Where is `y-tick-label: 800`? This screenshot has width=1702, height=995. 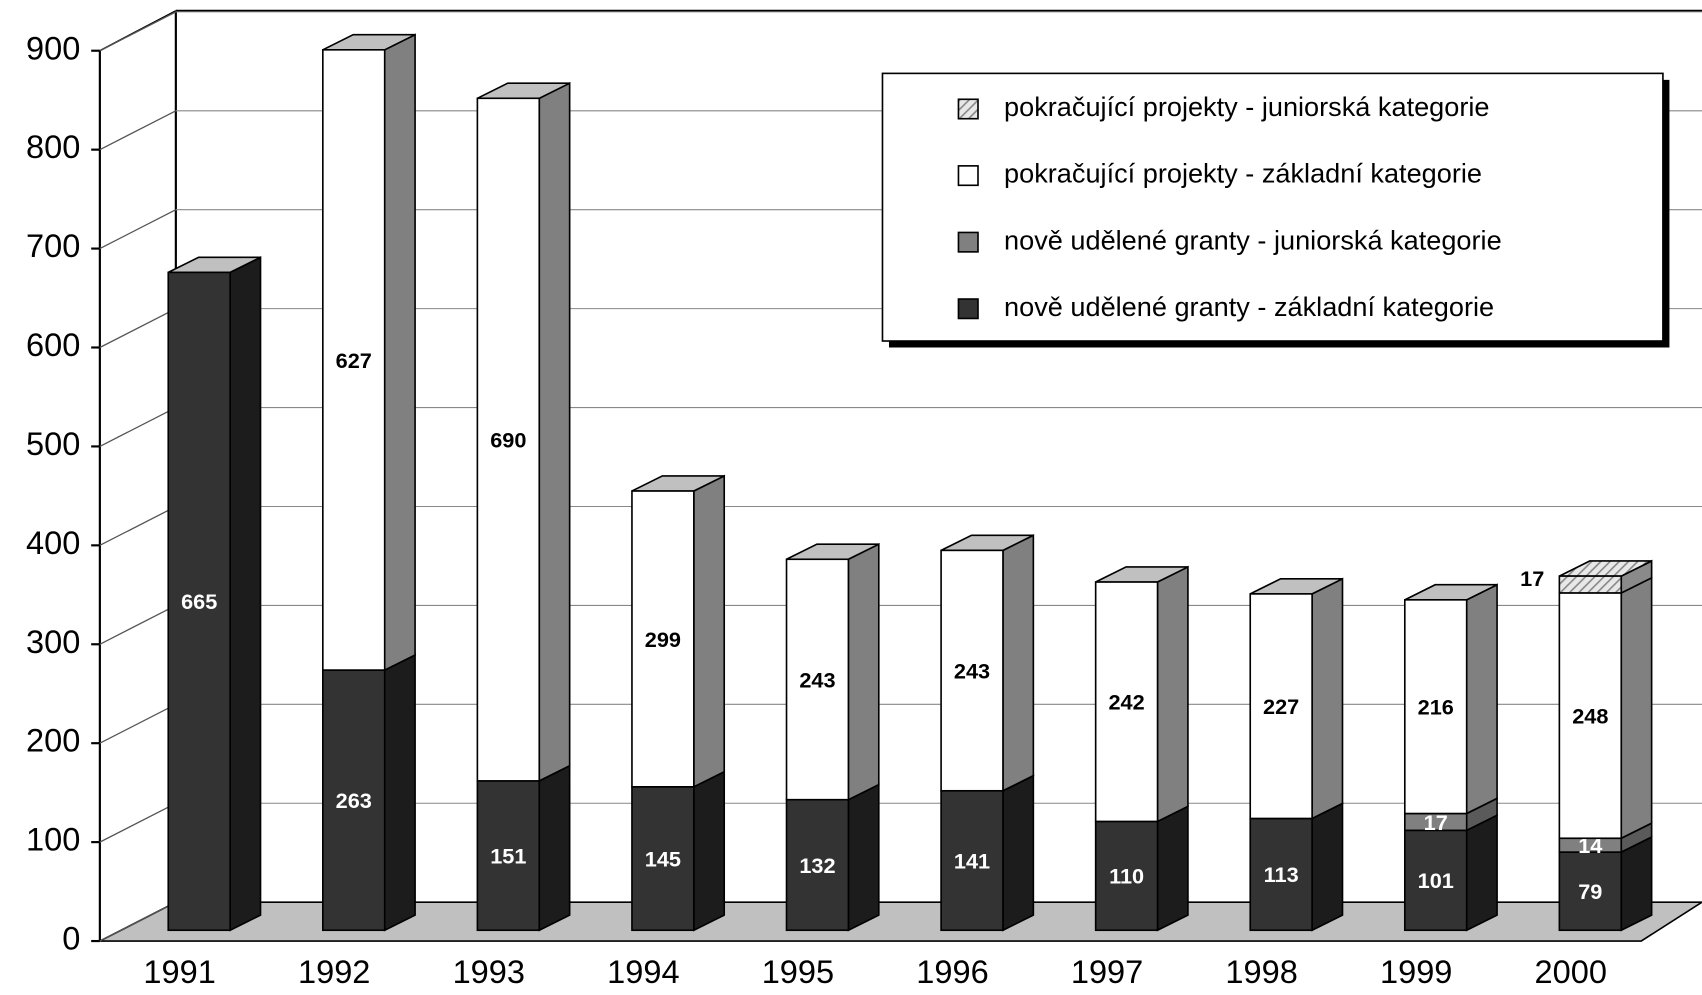 y-tick-label: 800 is located at coordinates (53, 147).